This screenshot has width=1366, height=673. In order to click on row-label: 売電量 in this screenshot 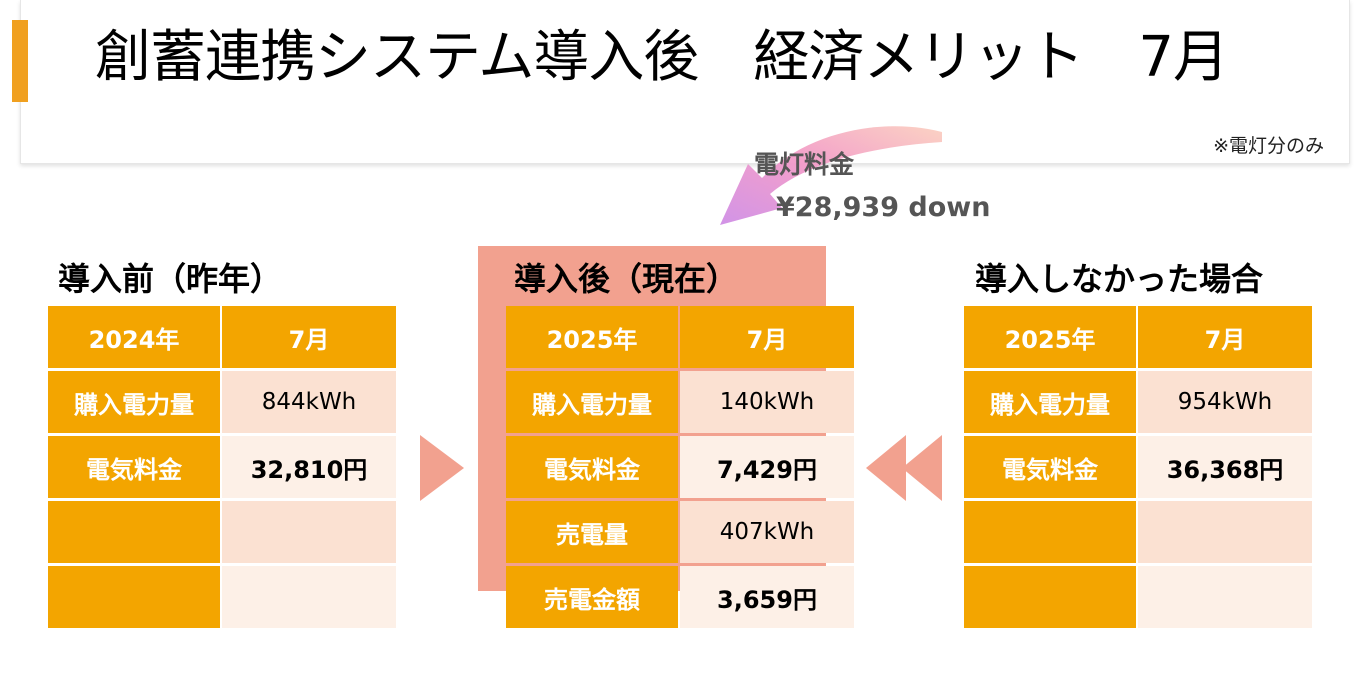, I will do `click(592, 532)`.